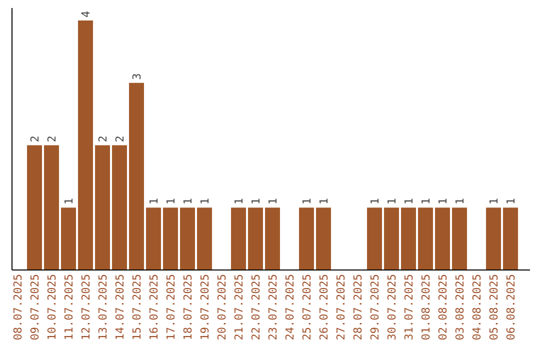 The width and height of the screenshot is (540, 340). Describe the element at coordinates (86, 307) in the screenshot. I see `x-tick-label: 12.07.2025` at that location.